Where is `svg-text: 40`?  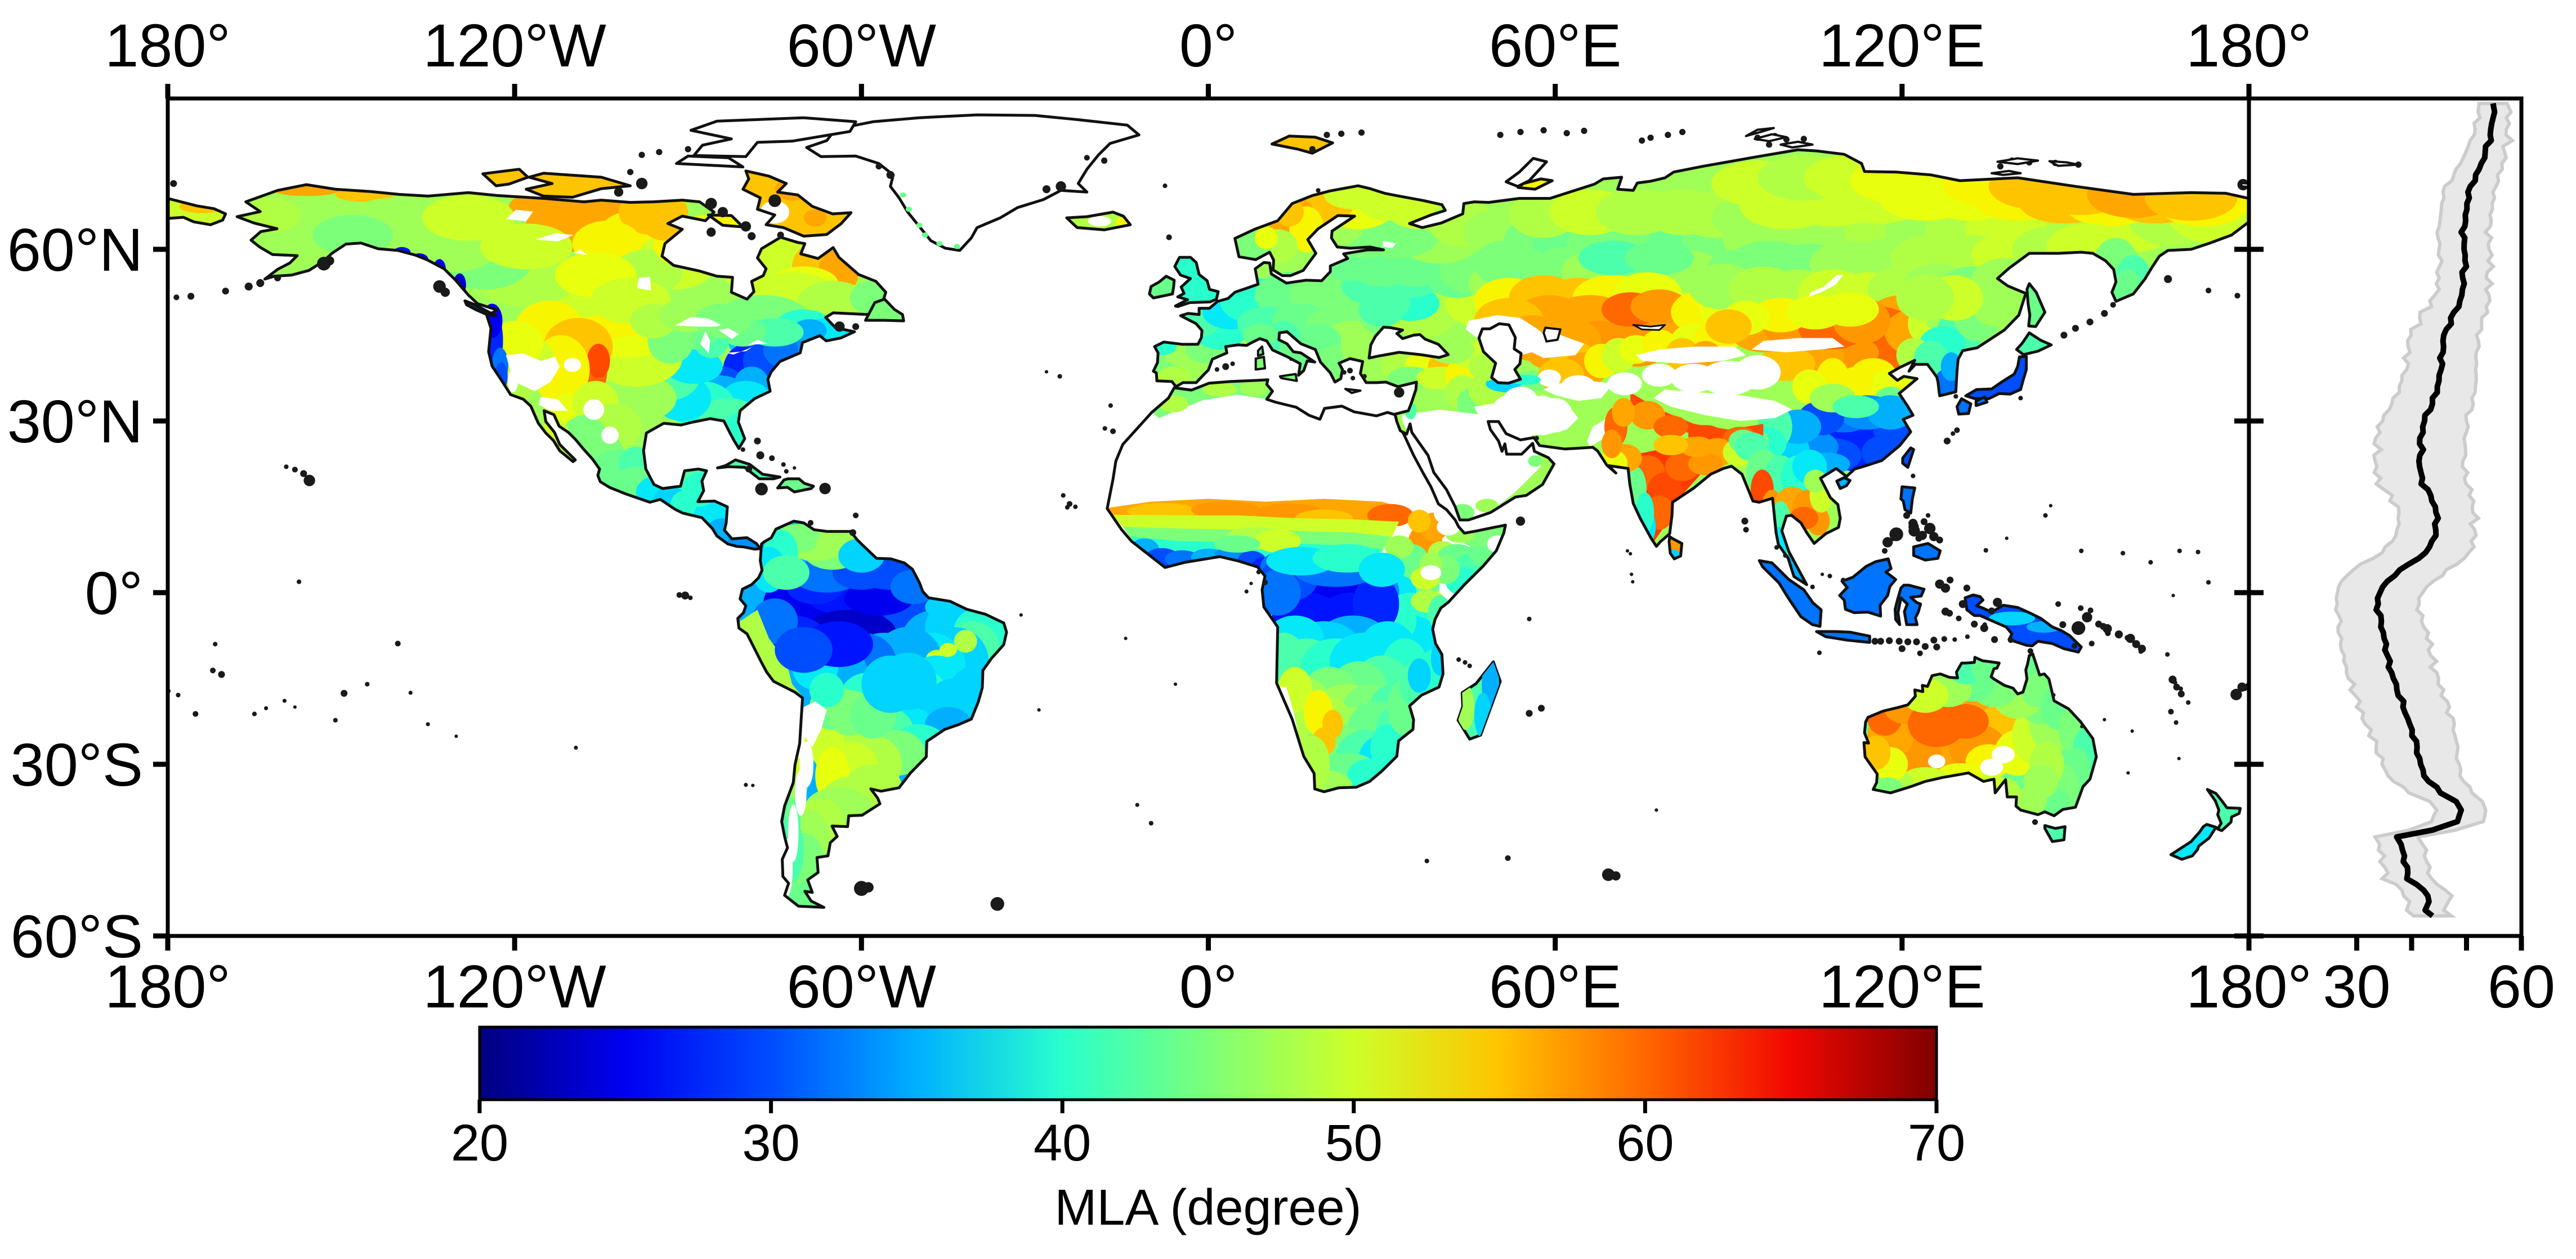
svg-text: 40 is located at coordinates (1062, 1143).